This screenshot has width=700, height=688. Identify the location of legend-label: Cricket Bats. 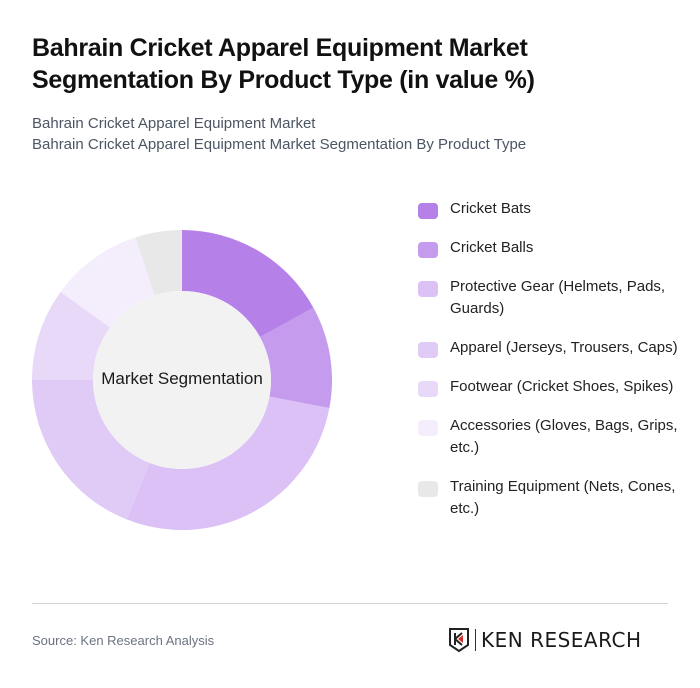
(490, 208).